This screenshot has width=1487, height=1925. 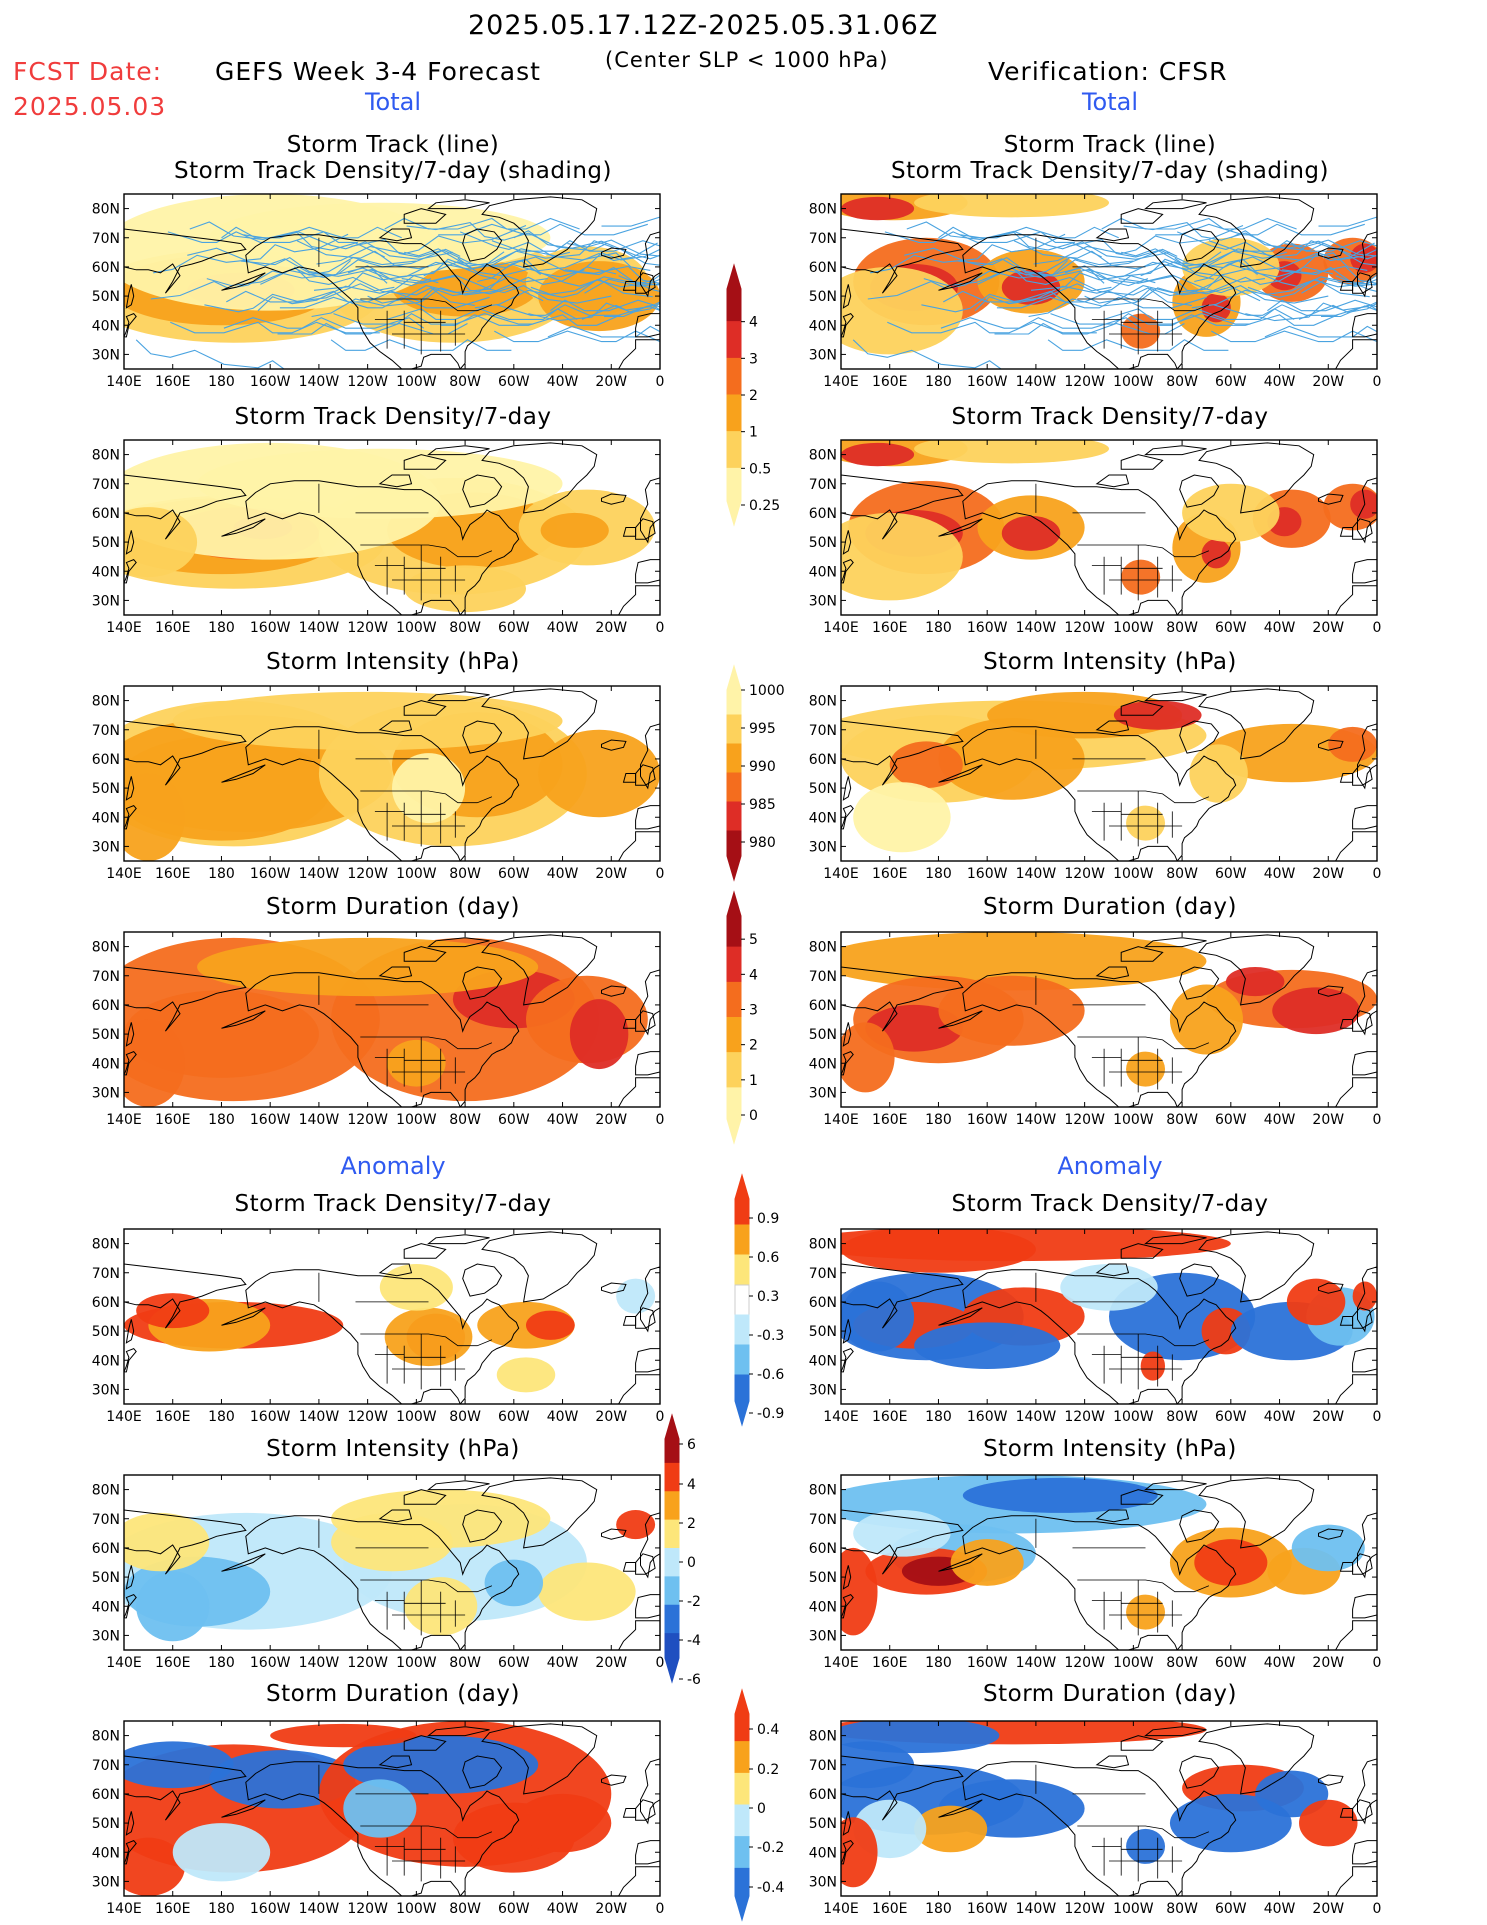 What do you see at coordinates (367, 382) in the screenshot?
I see `lon-tick-label: 120W` at bounding box center [367, 382].